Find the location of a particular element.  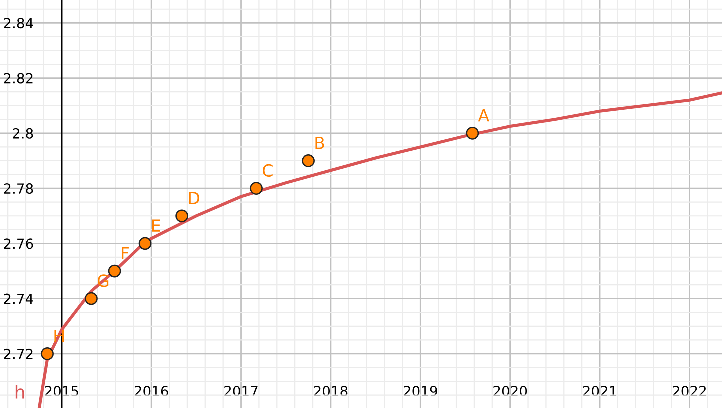

annotation: D is located at coordinates (194, 198).